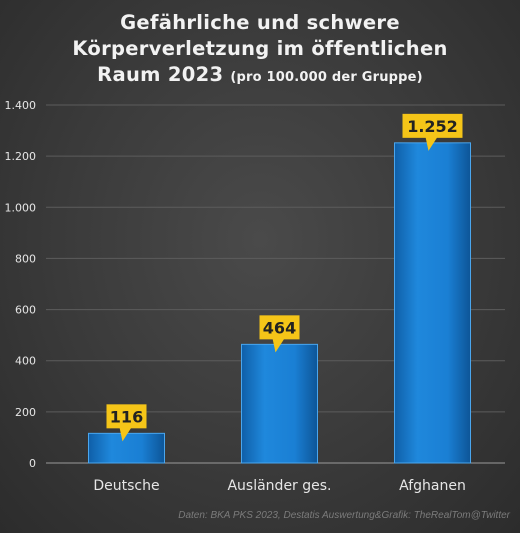  I want to click on y-tick-label: 400, so click(25, 361).